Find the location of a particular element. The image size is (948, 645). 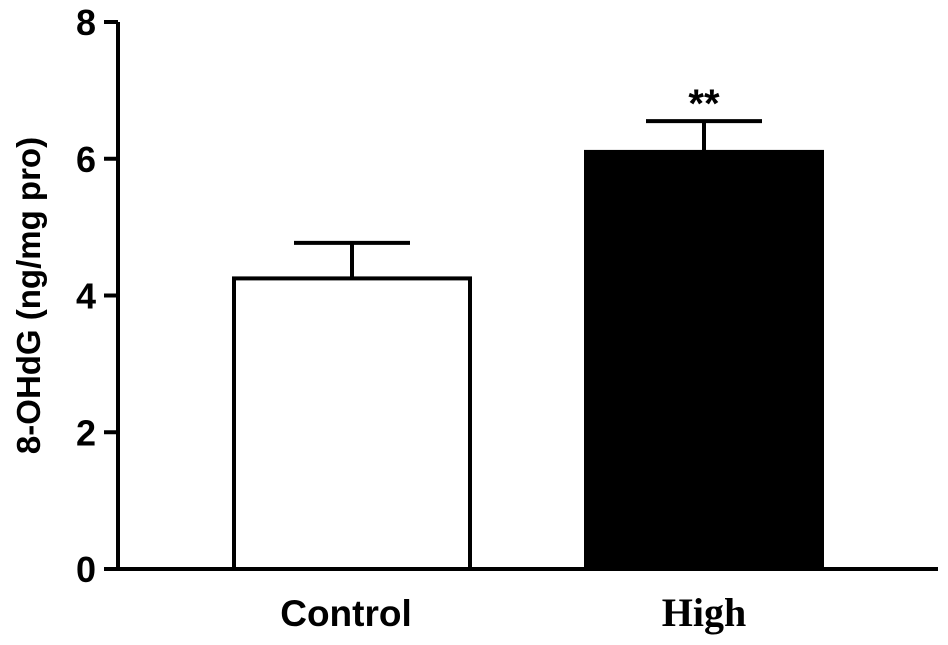

x-category-label-control: Control is located at coordinates (346, 613).